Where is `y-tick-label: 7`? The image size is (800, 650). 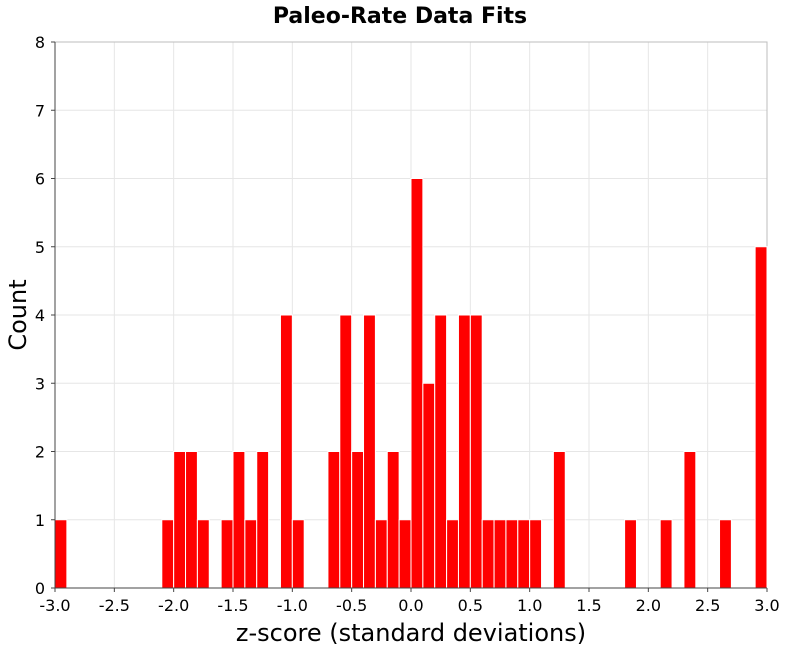
y-tick-label: 7 is located at coordinates (40, 110).